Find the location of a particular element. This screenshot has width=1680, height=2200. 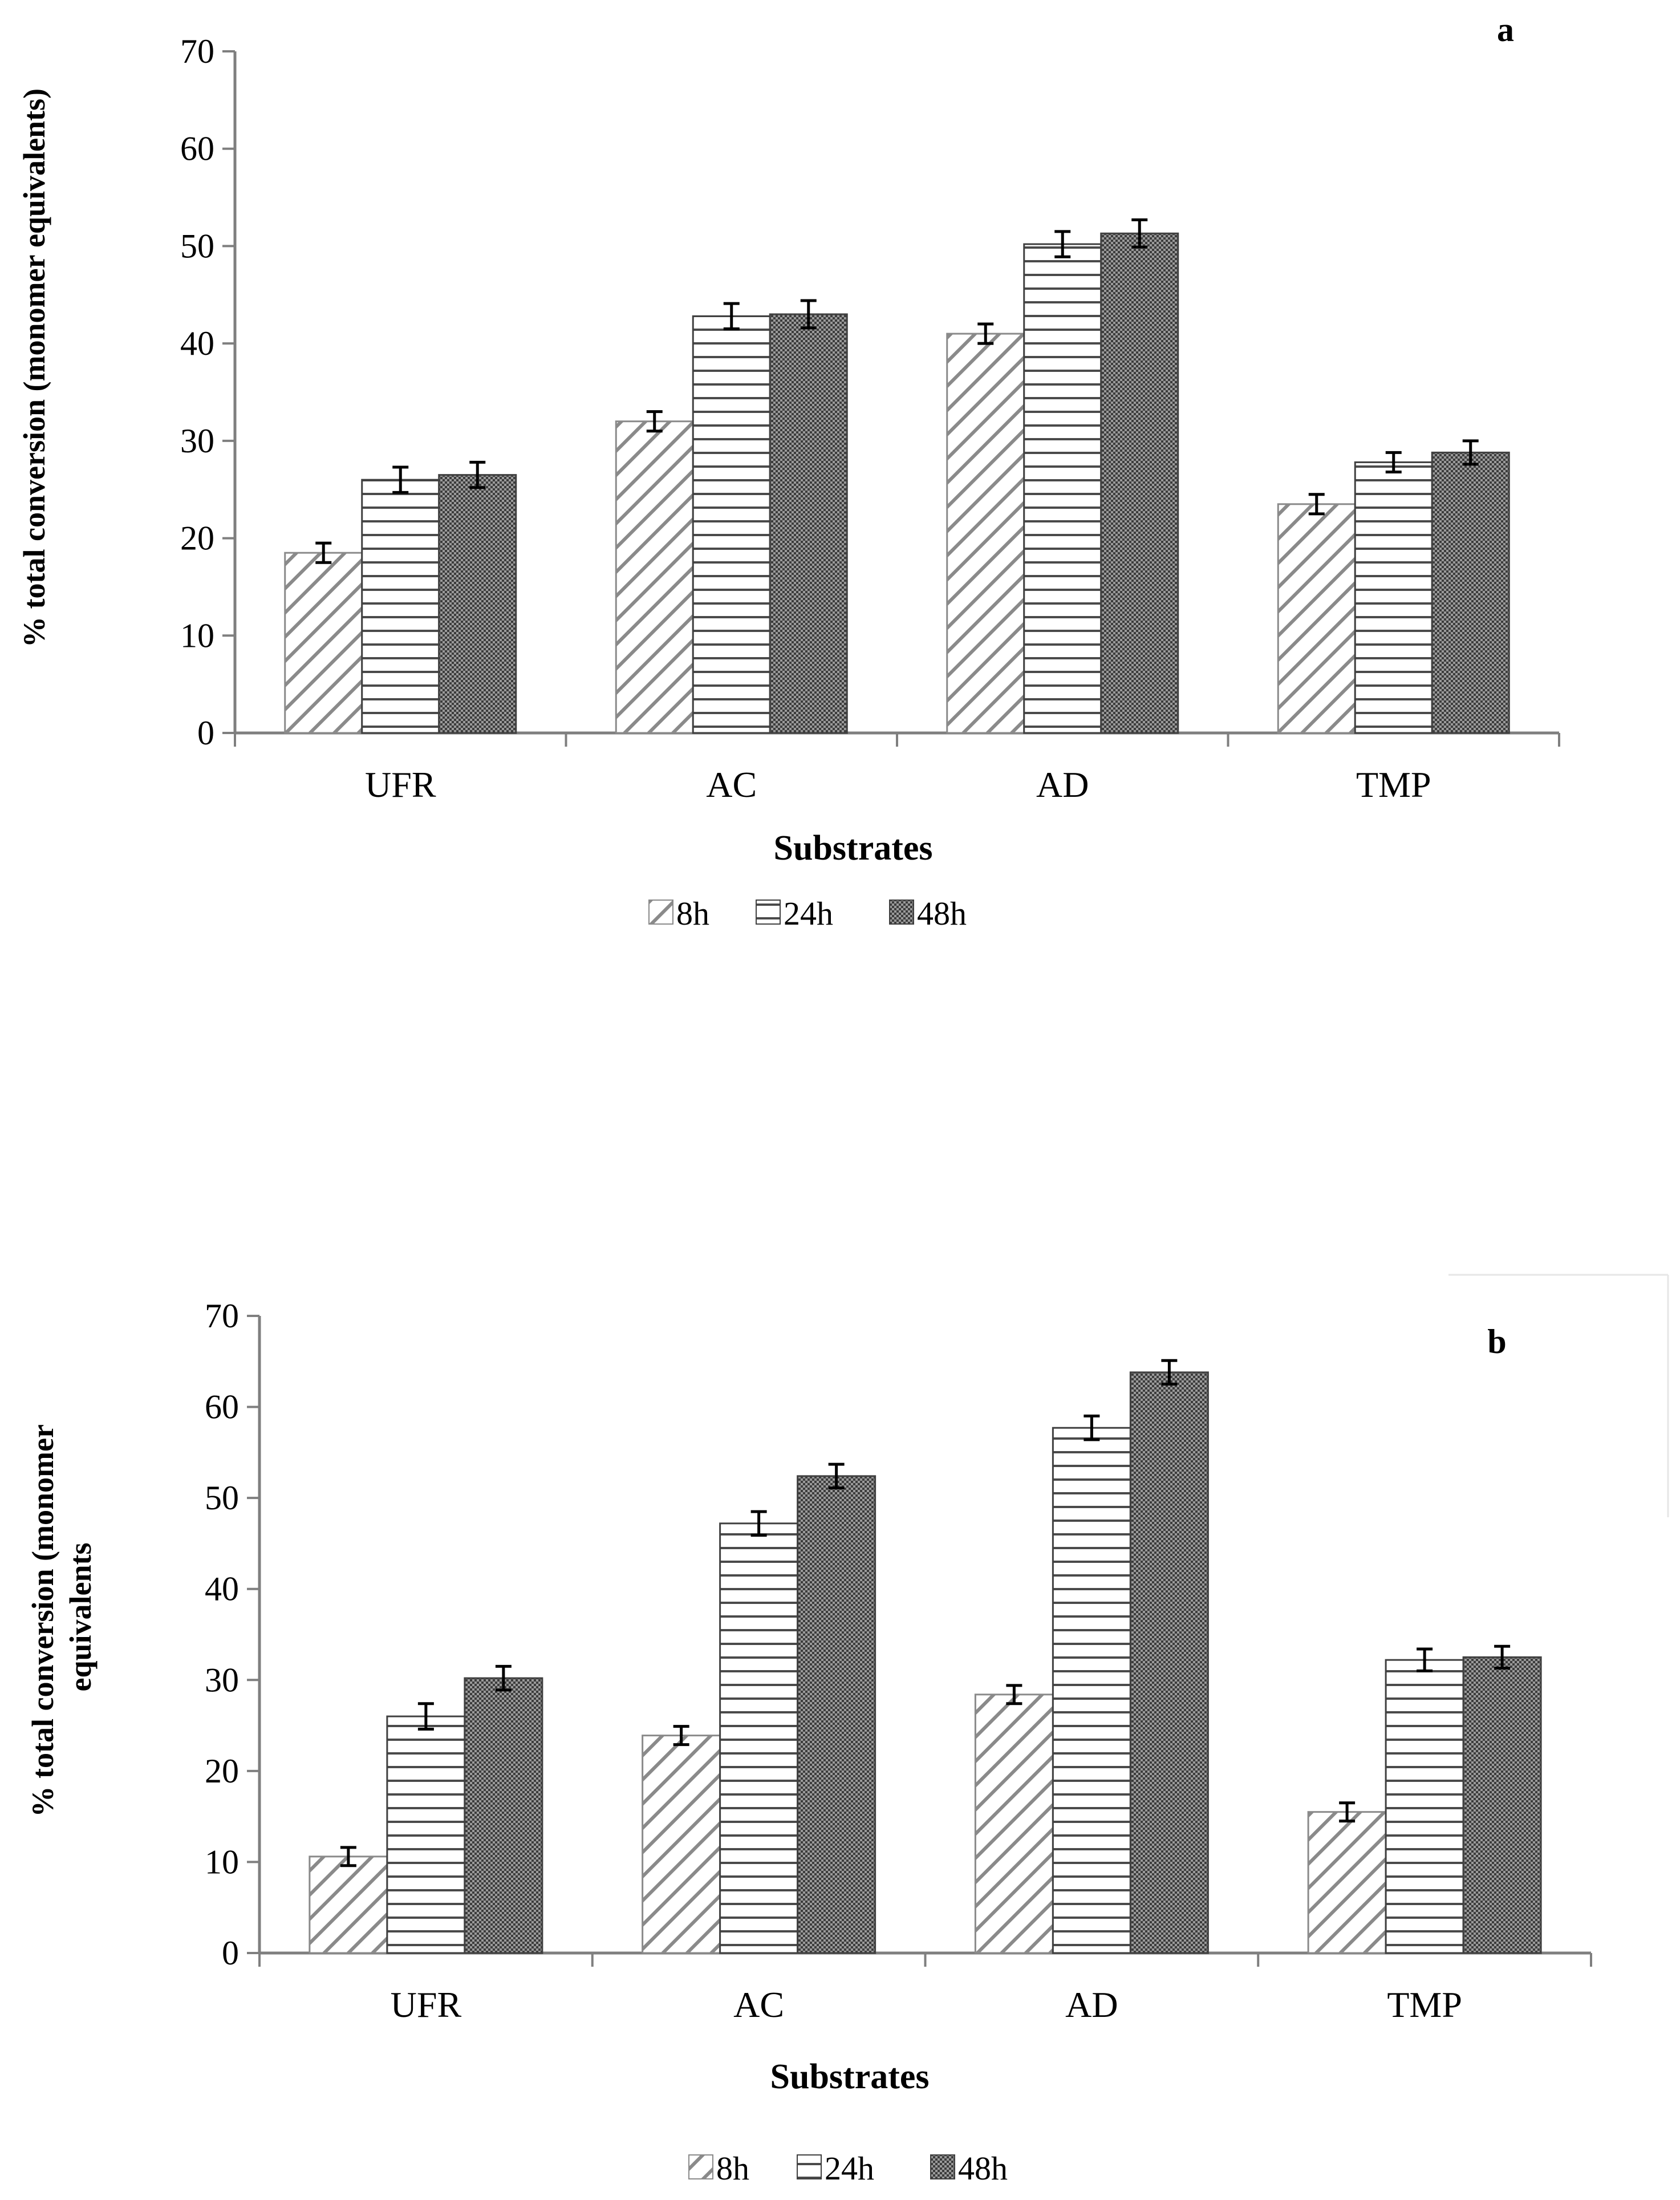

y-tick-label-b-6: 60 is located at coordinates (222, 1407).